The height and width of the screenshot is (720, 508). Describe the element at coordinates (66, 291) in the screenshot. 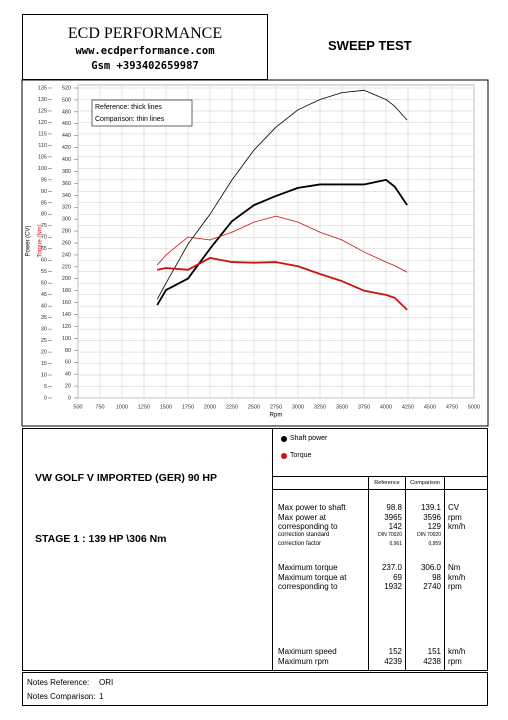

I see `y2-tick-label: 180` at that location.